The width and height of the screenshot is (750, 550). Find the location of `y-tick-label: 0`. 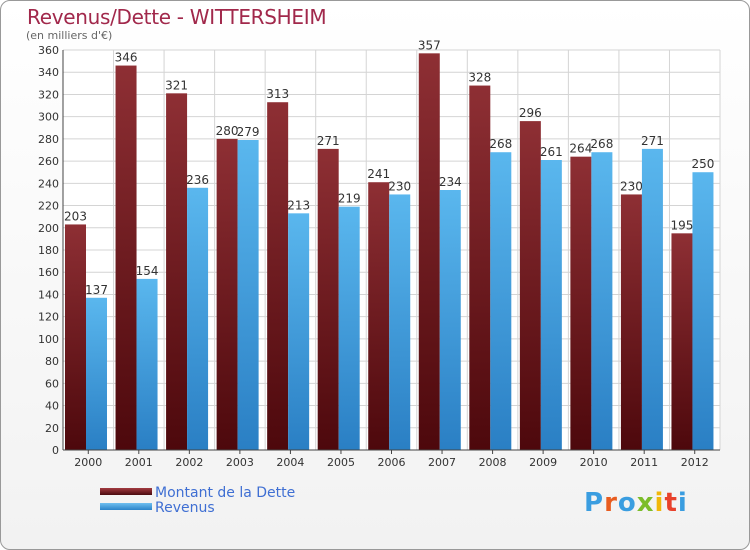

y-tick-label: 0 is located at coordinates (55, 450).